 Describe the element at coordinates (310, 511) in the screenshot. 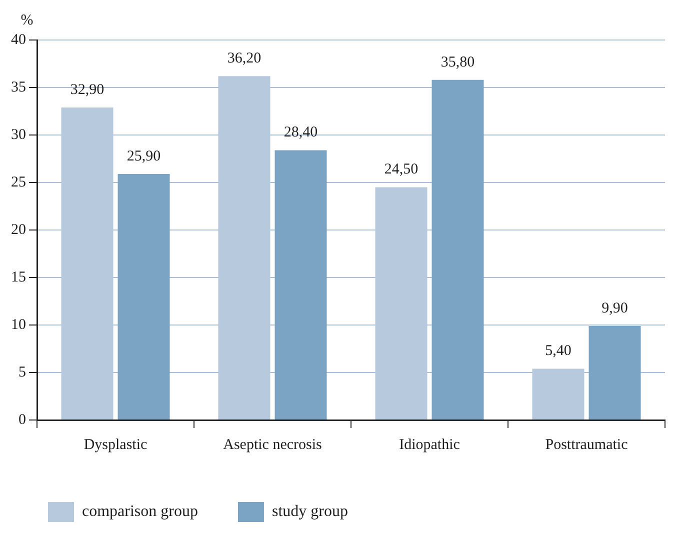

I see `legend-label: study group` at that location.